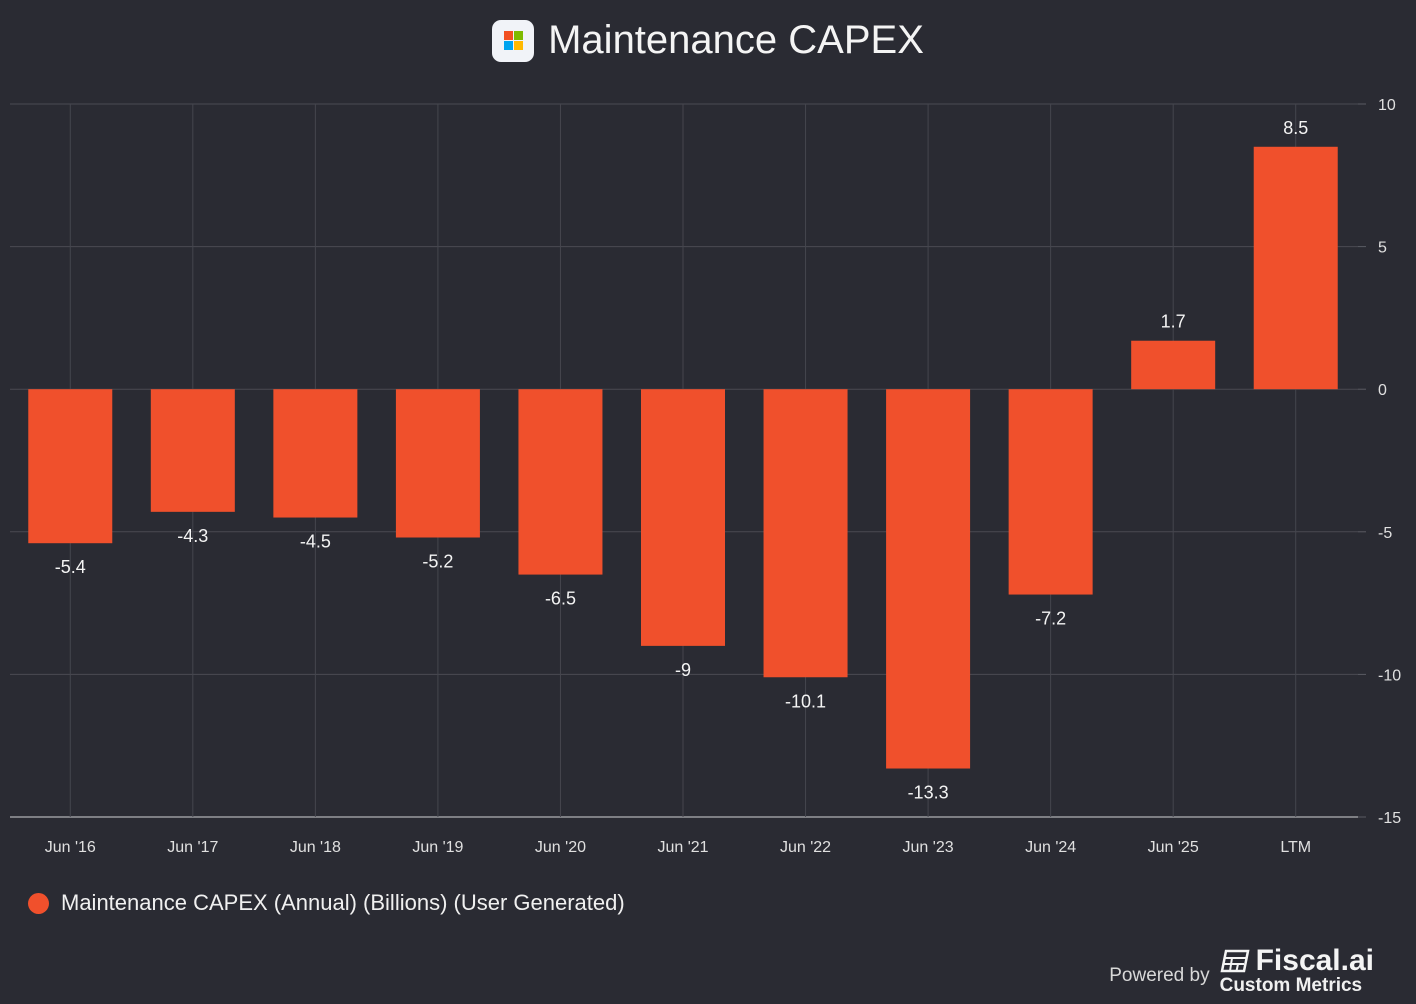 The width and height of the screenshot is (1416, 1004). I want to click on chart-title: Maintenance CAPEX, so click(708, 40).